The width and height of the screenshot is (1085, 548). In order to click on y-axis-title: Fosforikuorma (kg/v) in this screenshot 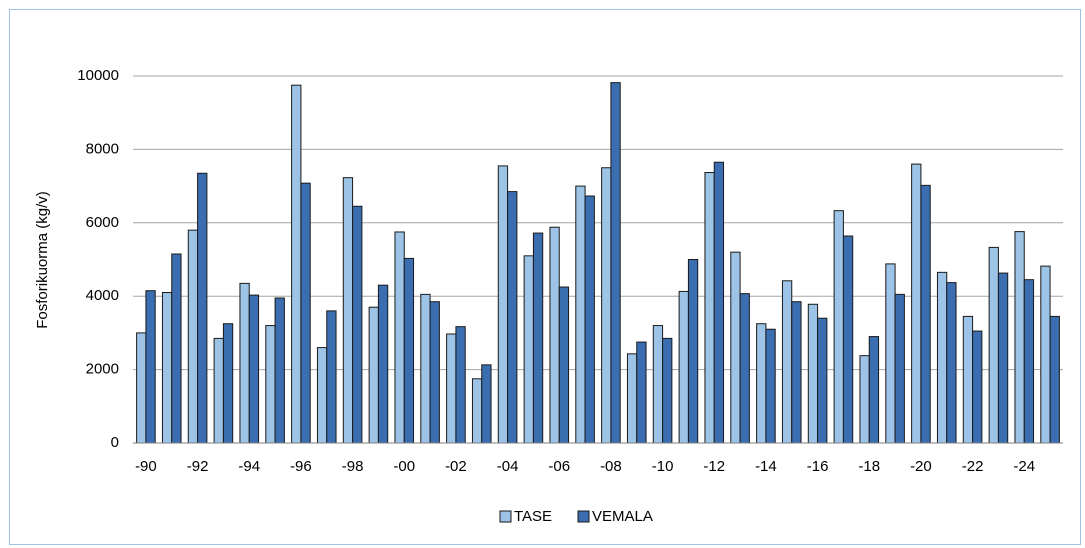, I will do `click(42, 260)`.